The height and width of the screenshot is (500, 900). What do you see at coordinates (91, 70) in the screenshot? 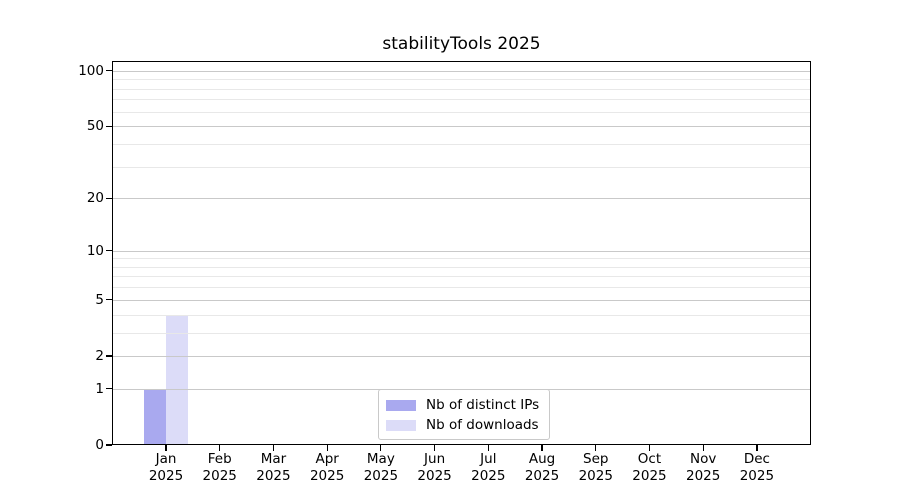
I see `y-tick-label: 100` at bounding box center [91, 70].